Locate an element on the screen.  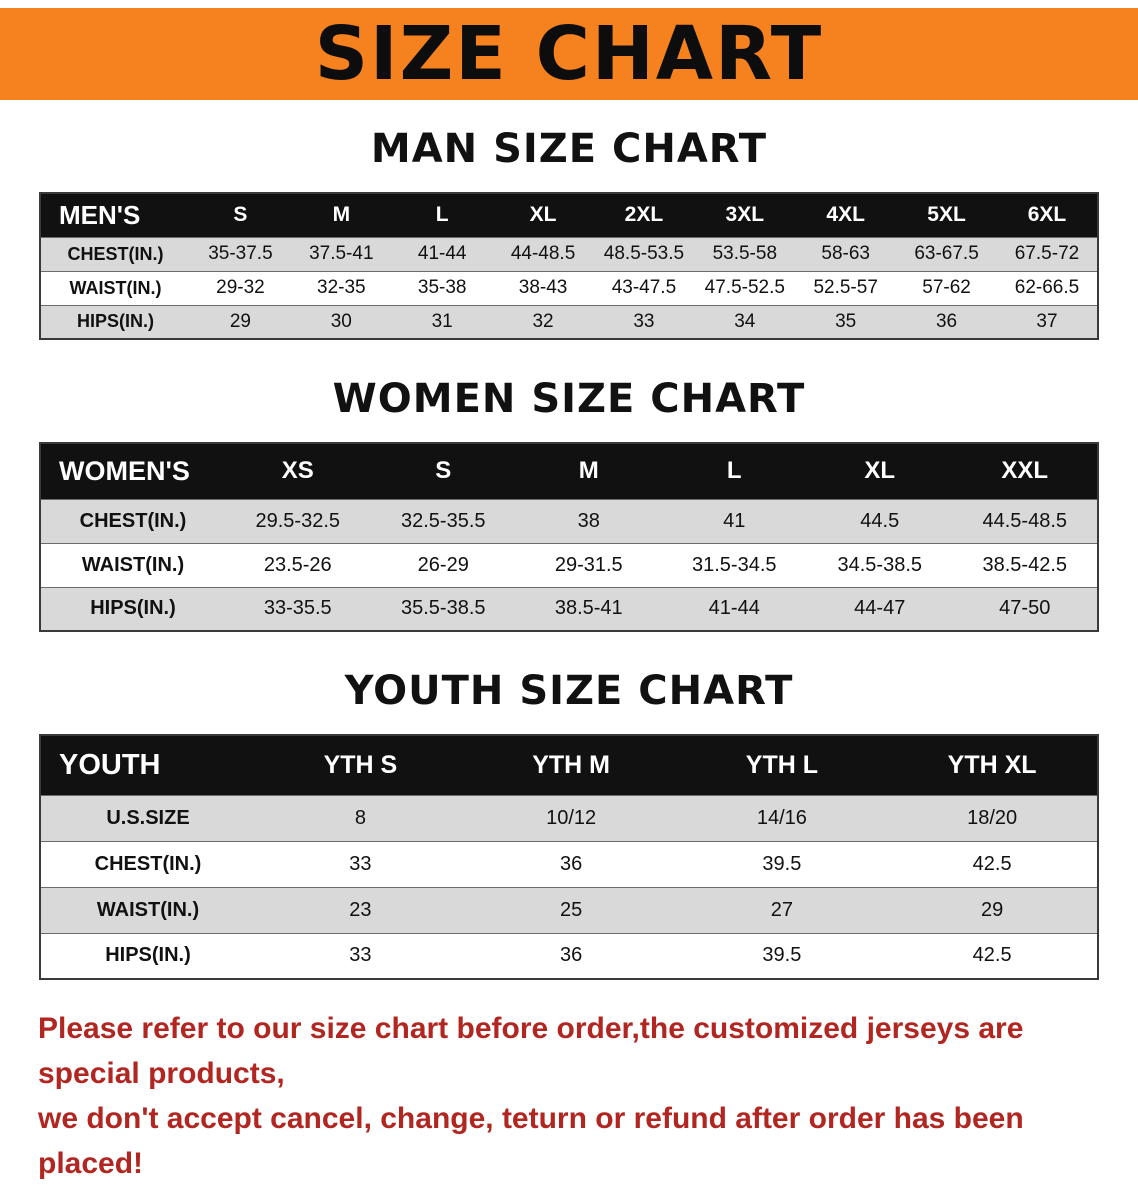
row-label-cell: U.S.SIZE is located at coordinates (147, 817).